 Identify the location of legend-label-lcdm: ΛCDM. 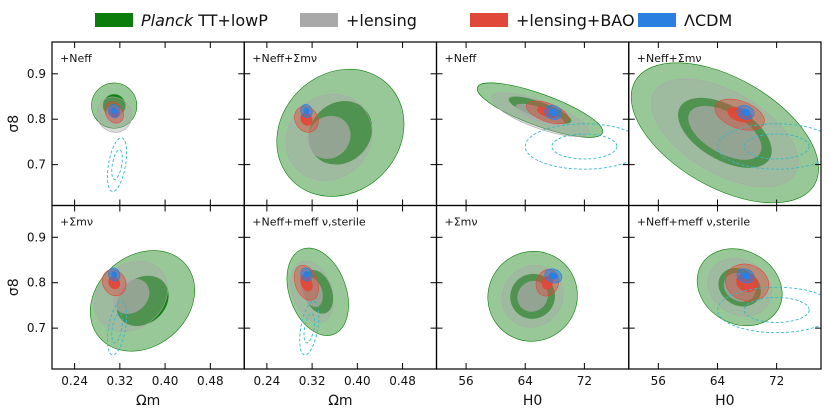
(708, 20).